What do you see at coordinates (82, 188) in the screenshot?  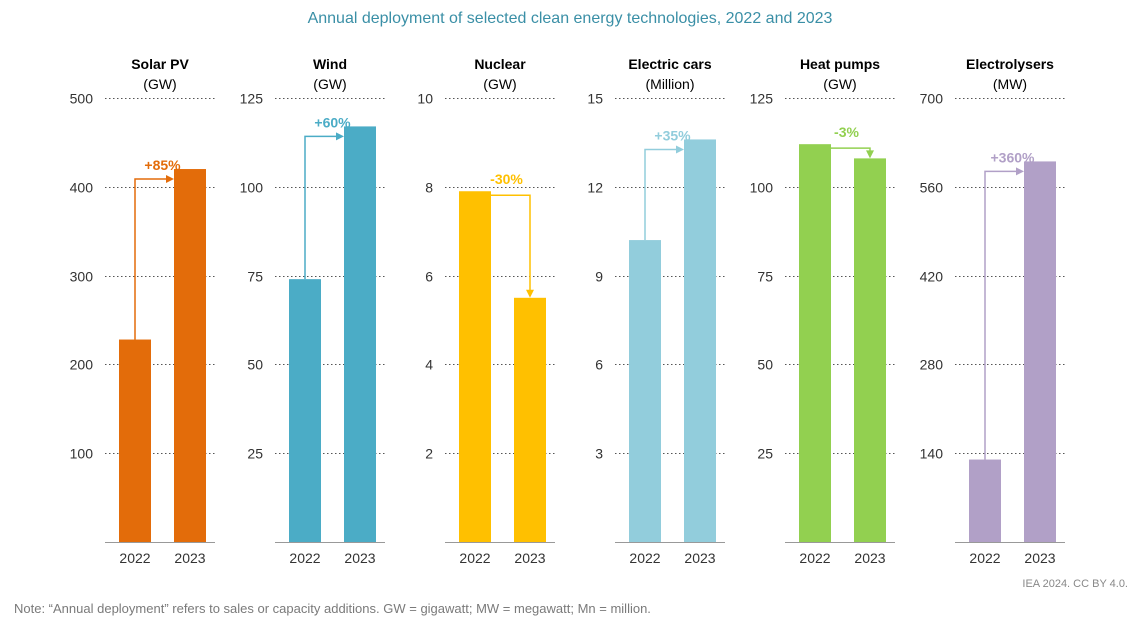 I see `panel-1-tick-label: 400` at bounding box center [82, 188].